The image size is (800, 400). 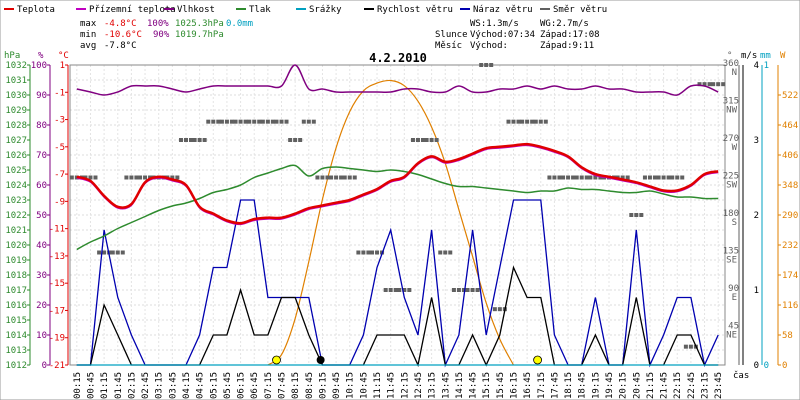 I want to click on stat-min-temp: -10.6°C, so click(x=123, y=35).